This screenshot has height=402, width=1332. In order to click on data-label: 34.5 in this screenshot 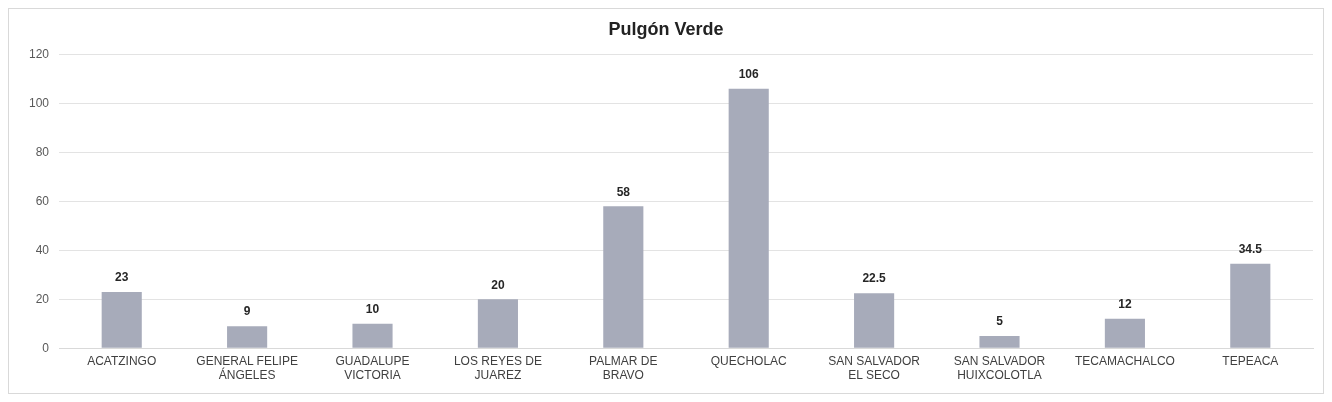, I will do `click(1250, 249)`.